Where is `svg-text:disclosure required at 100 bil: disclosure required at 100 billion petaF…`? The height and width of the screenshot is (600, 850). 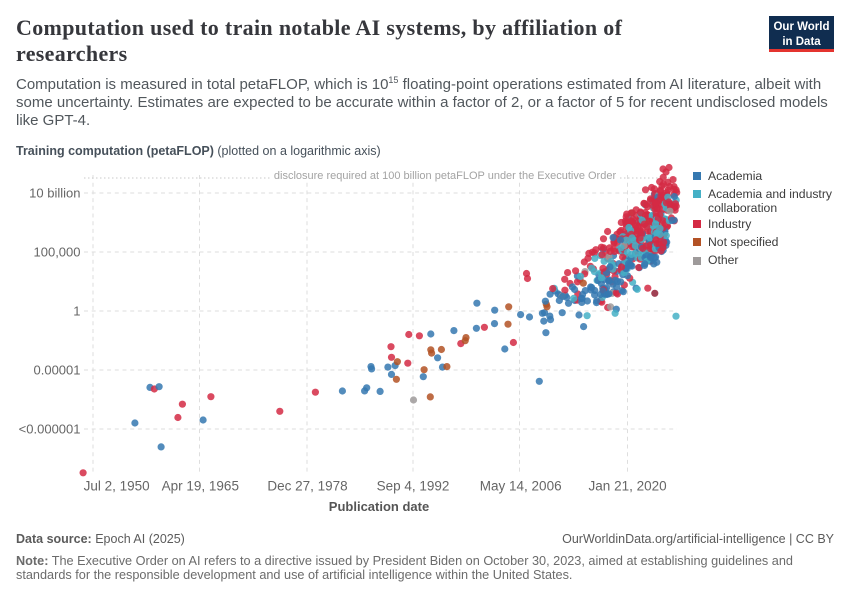 svg-text:disclosure required at 100 bil: disclosure required at 100 billion petaF… is located at coordinates (445, 176).